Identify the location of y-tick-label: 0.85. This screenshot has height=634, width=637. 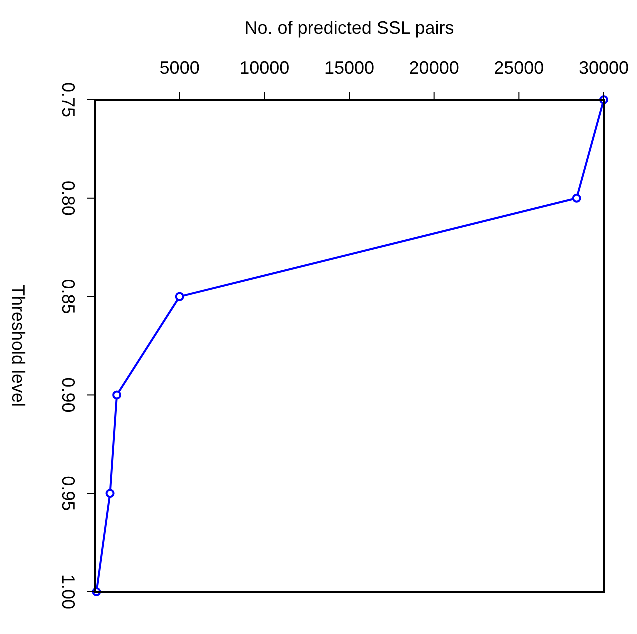
(68, 296).